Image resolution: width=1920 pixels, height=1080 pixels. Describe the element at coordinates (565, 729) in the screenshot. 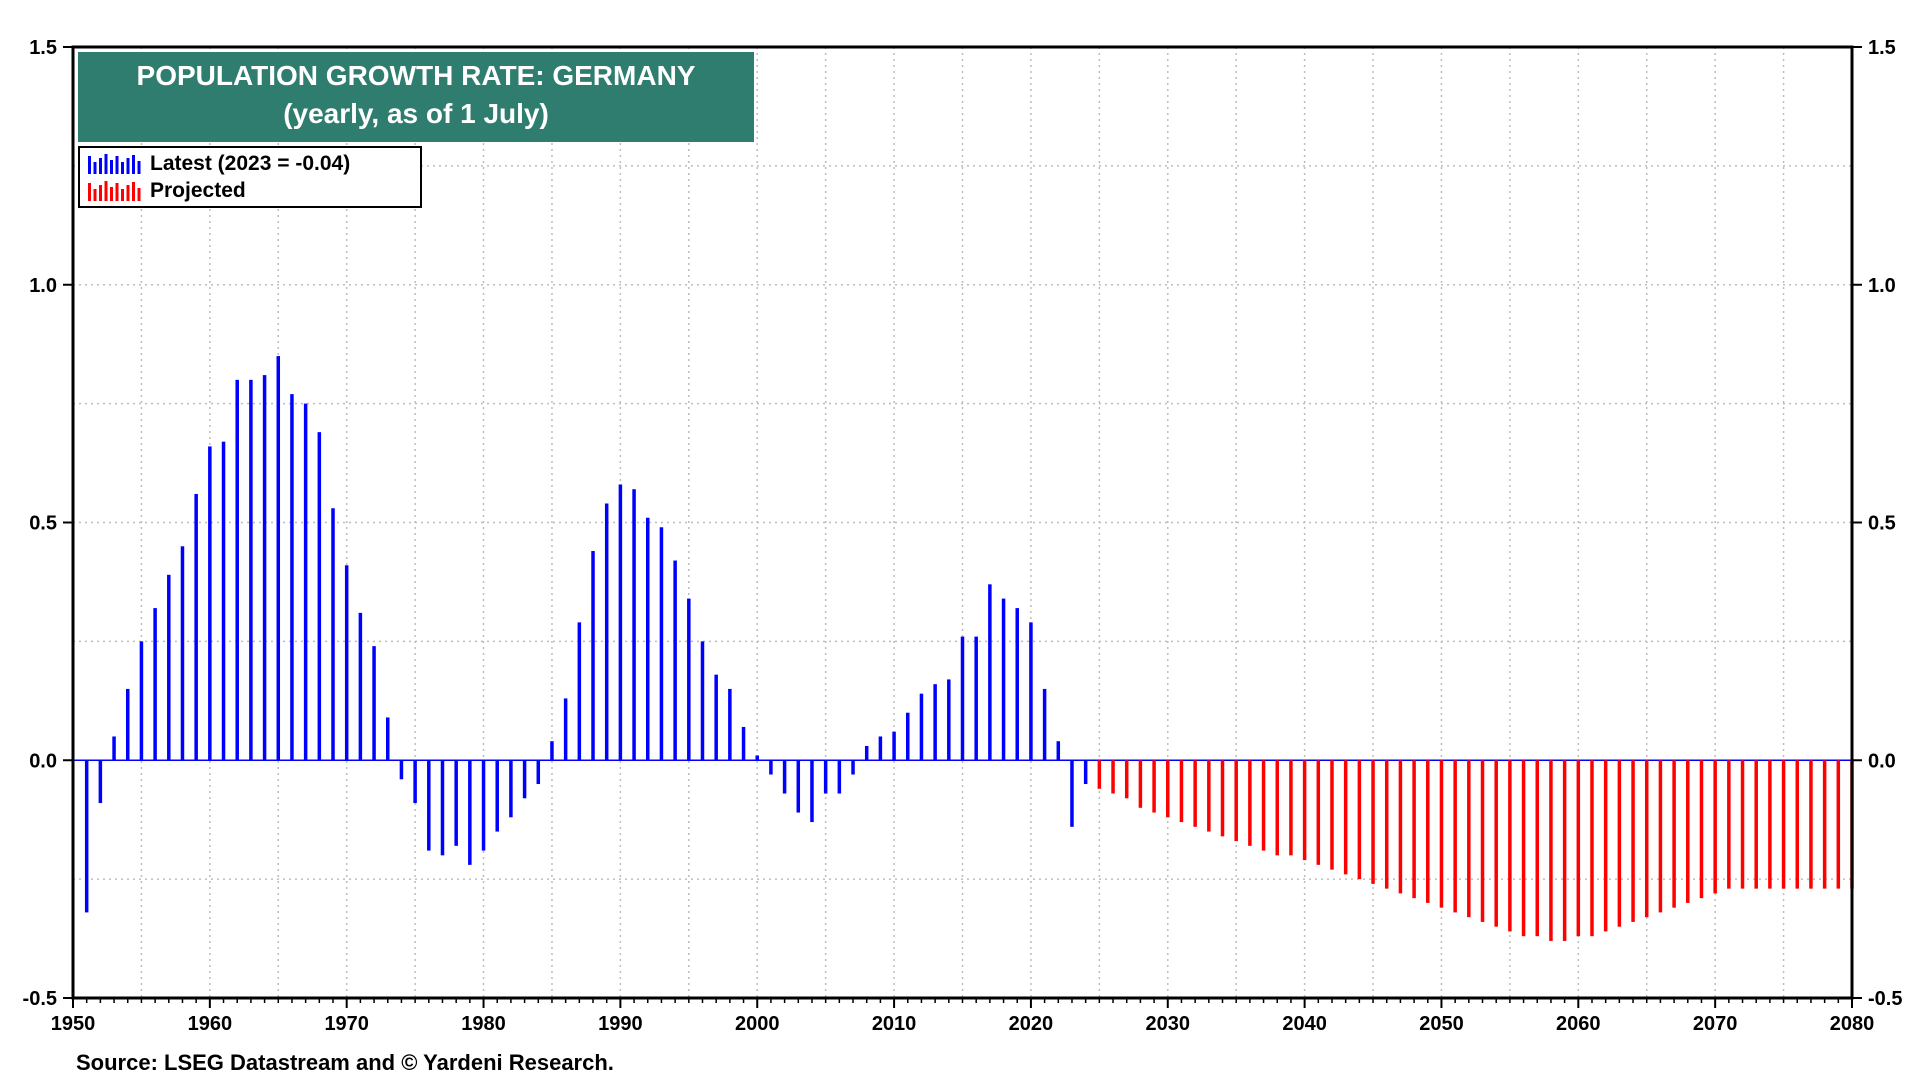

I see `bar-latest-1986` at that location.